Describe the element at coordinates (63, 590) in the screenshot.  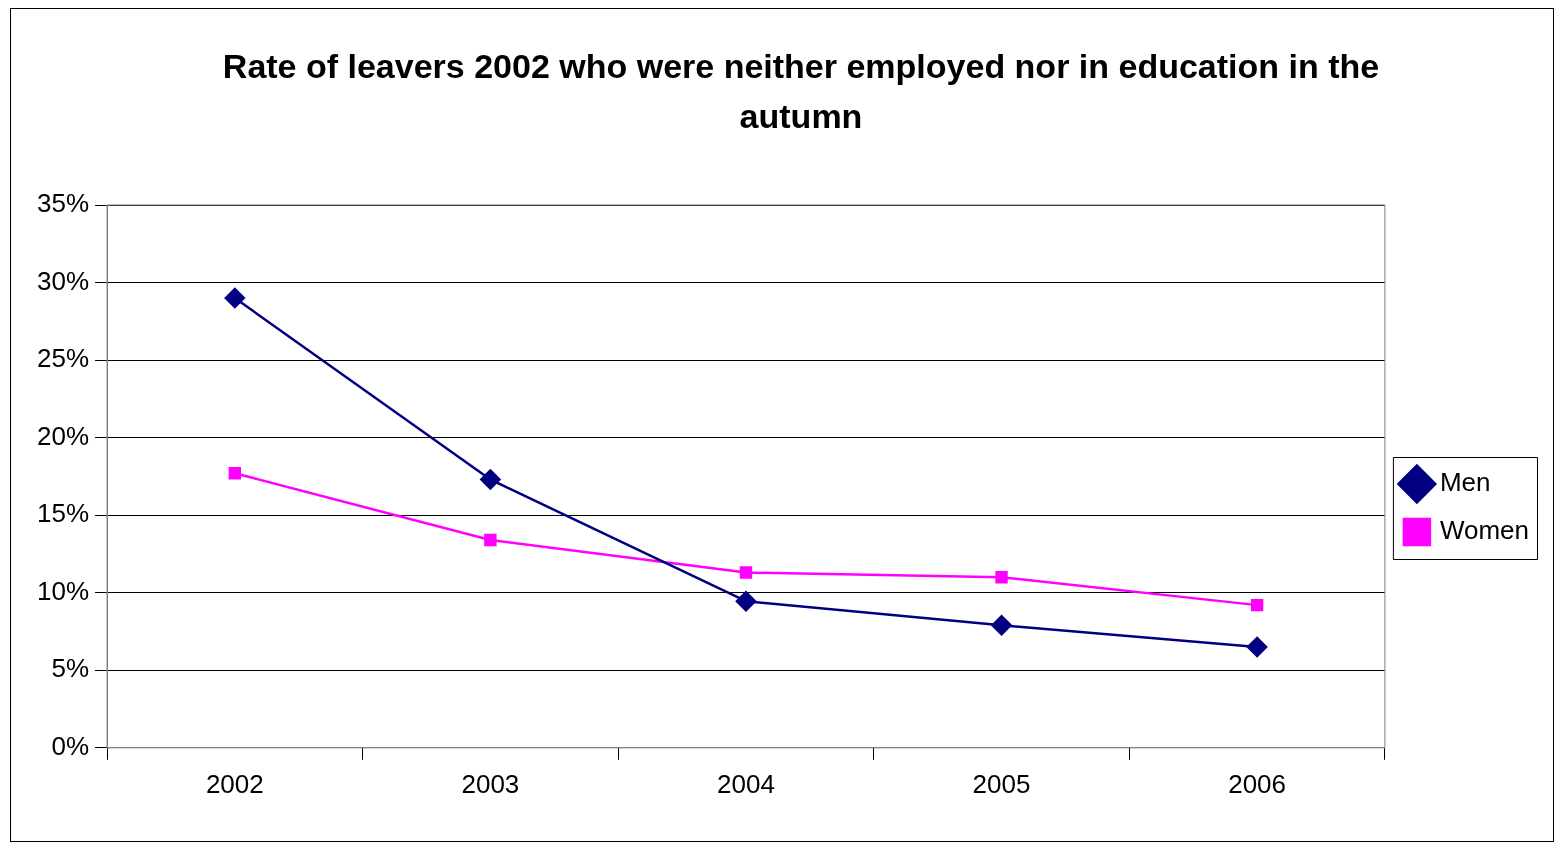
I see `y-tick-label: 10%` at that location.